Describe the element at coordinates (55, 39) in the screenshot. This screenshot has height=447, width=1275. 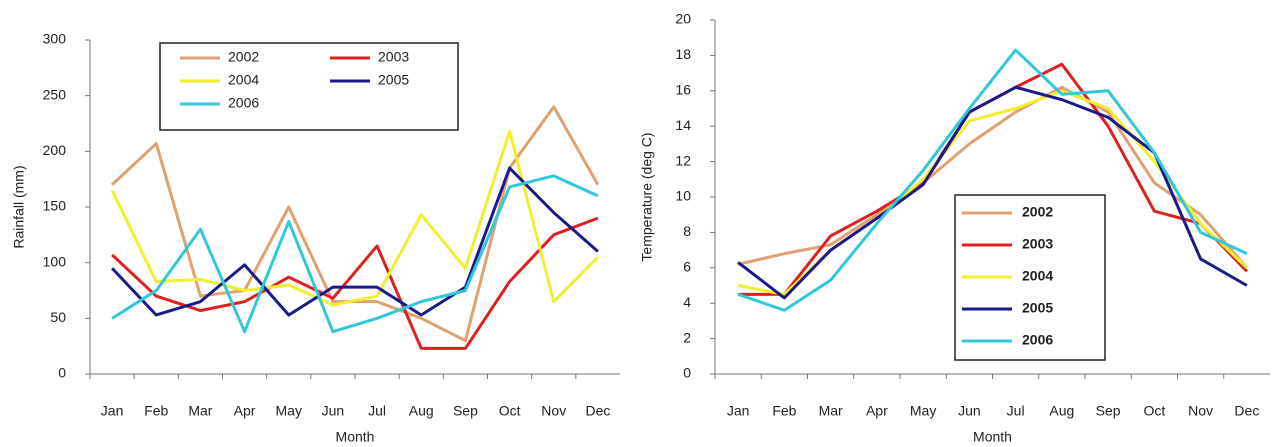
I see `y-tick-label: 300` at that location.